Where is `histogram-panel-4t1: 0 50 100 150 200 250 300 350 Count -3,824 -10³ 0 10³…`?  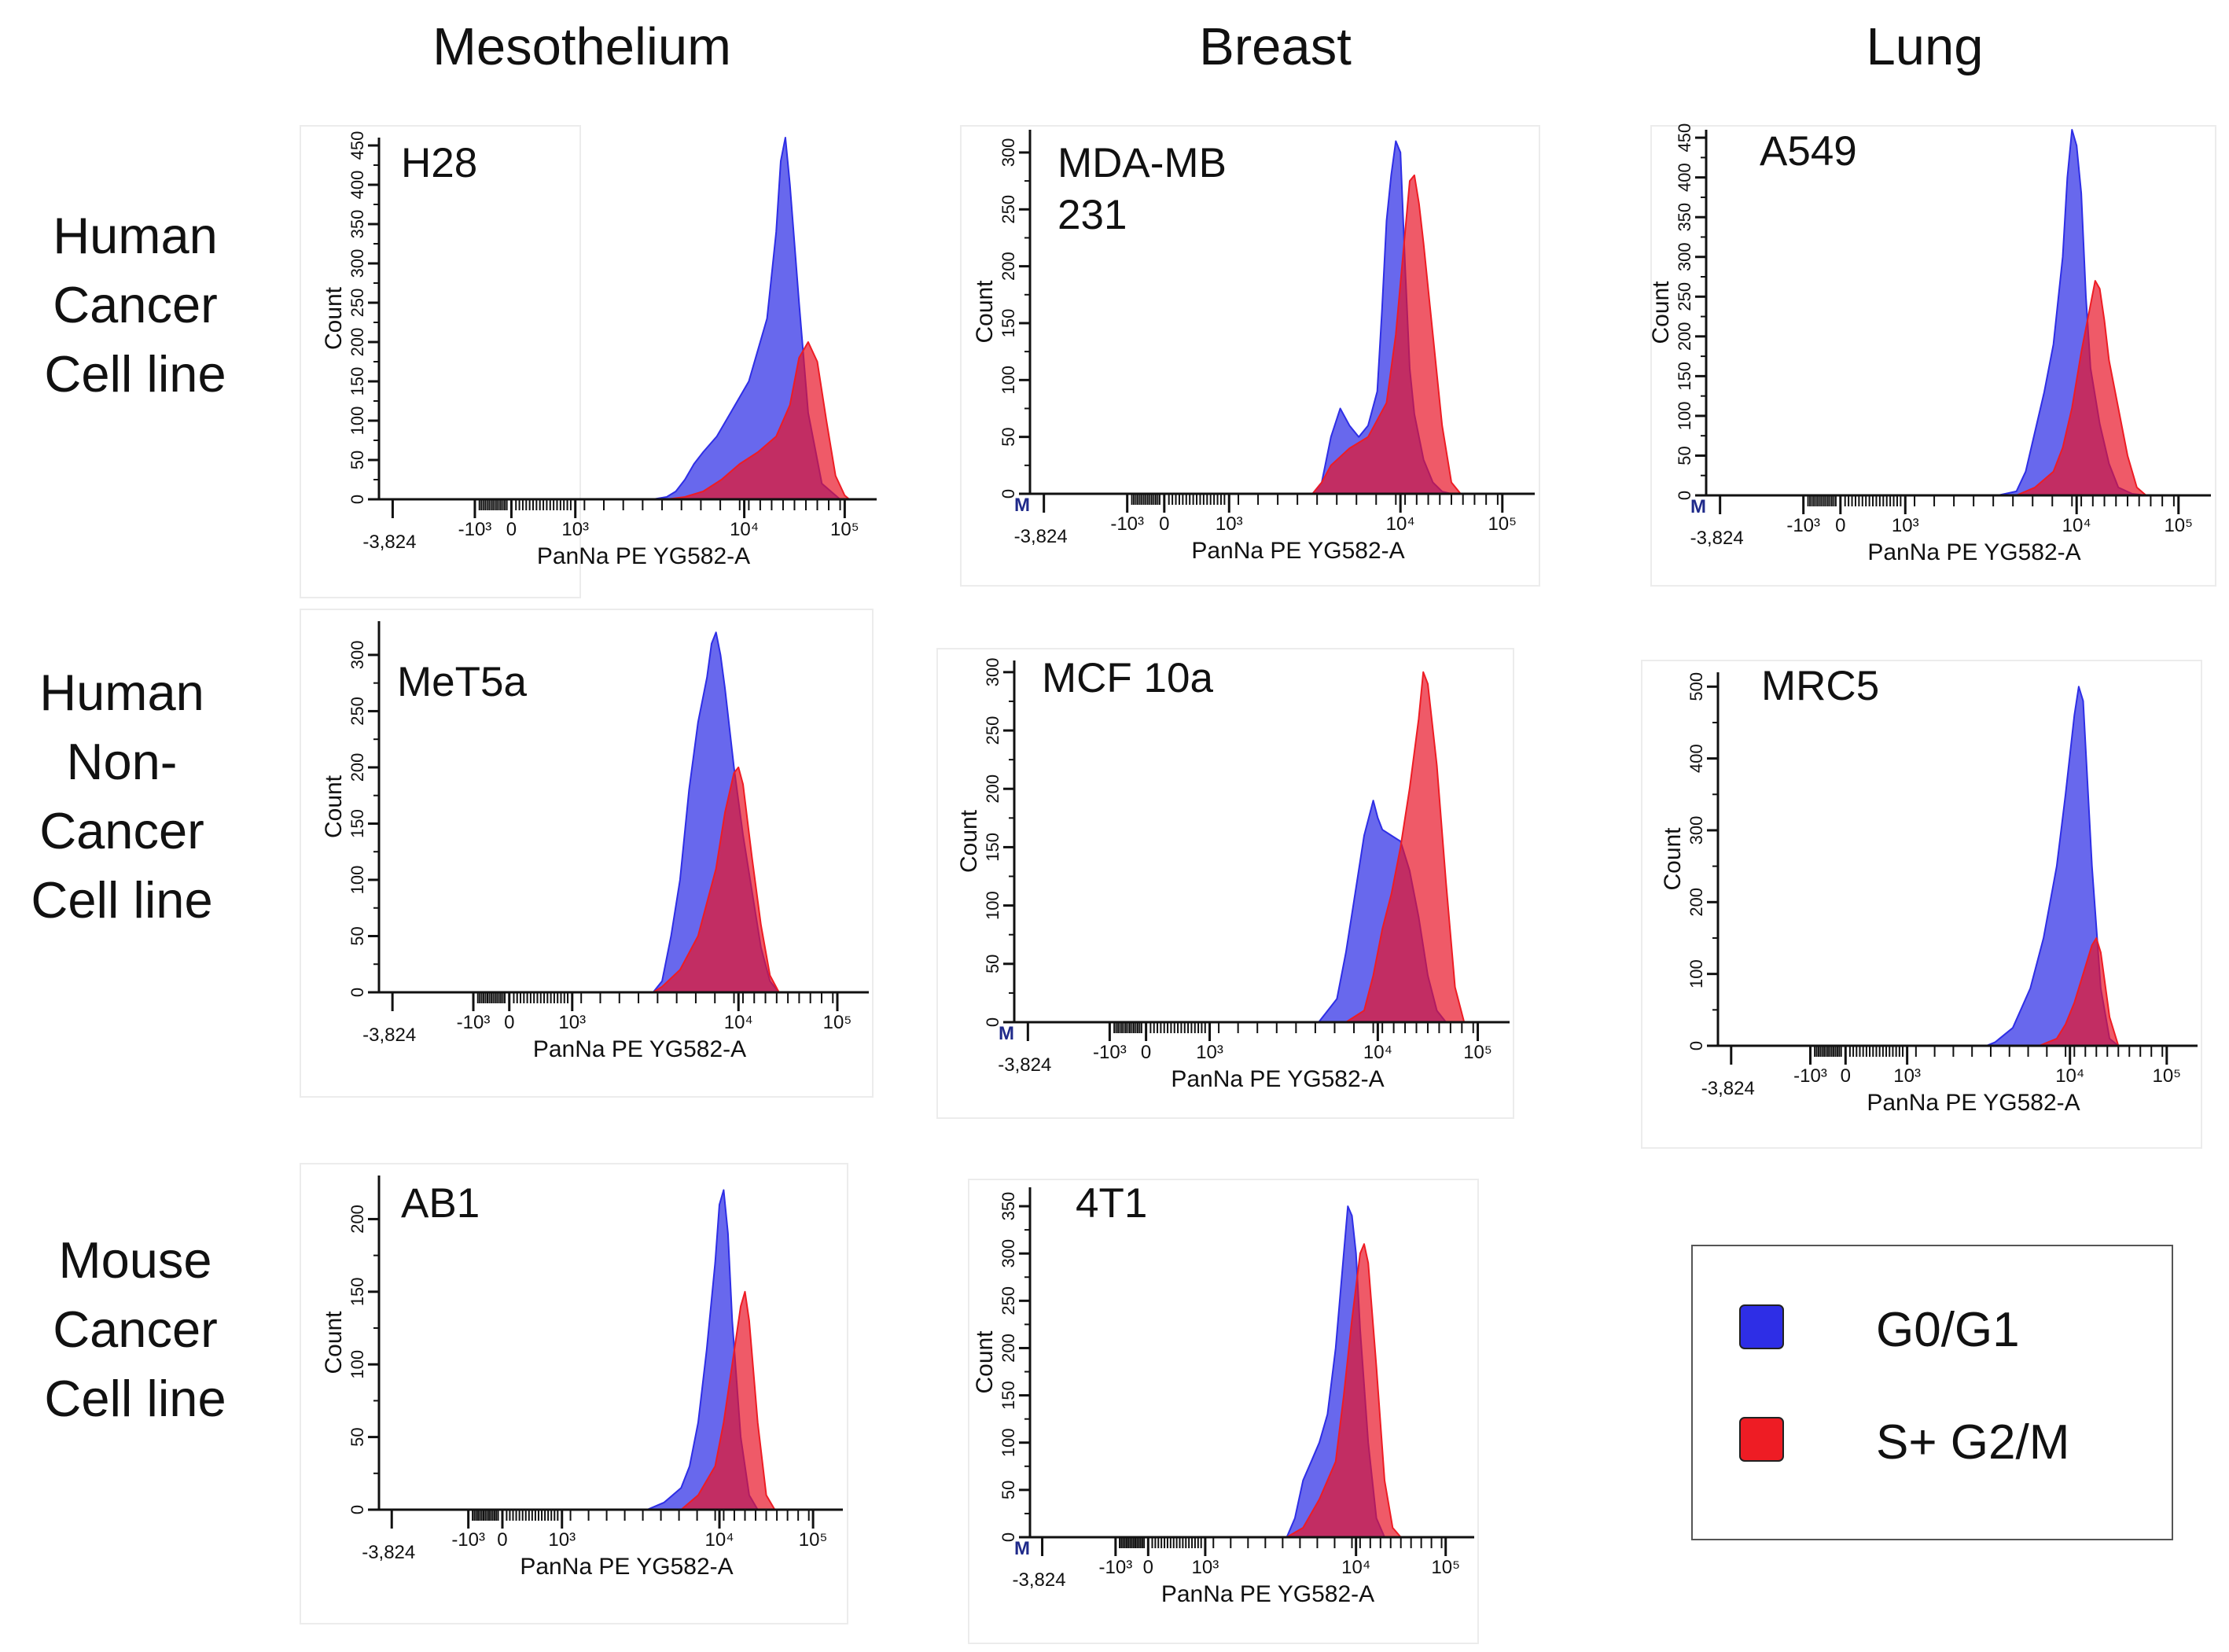 histogram-panel-4t1: 0 50 100 150 200 250 300 350 Count -3,824 -10³ 0 10³… is located at coordinates (1223, 1411).